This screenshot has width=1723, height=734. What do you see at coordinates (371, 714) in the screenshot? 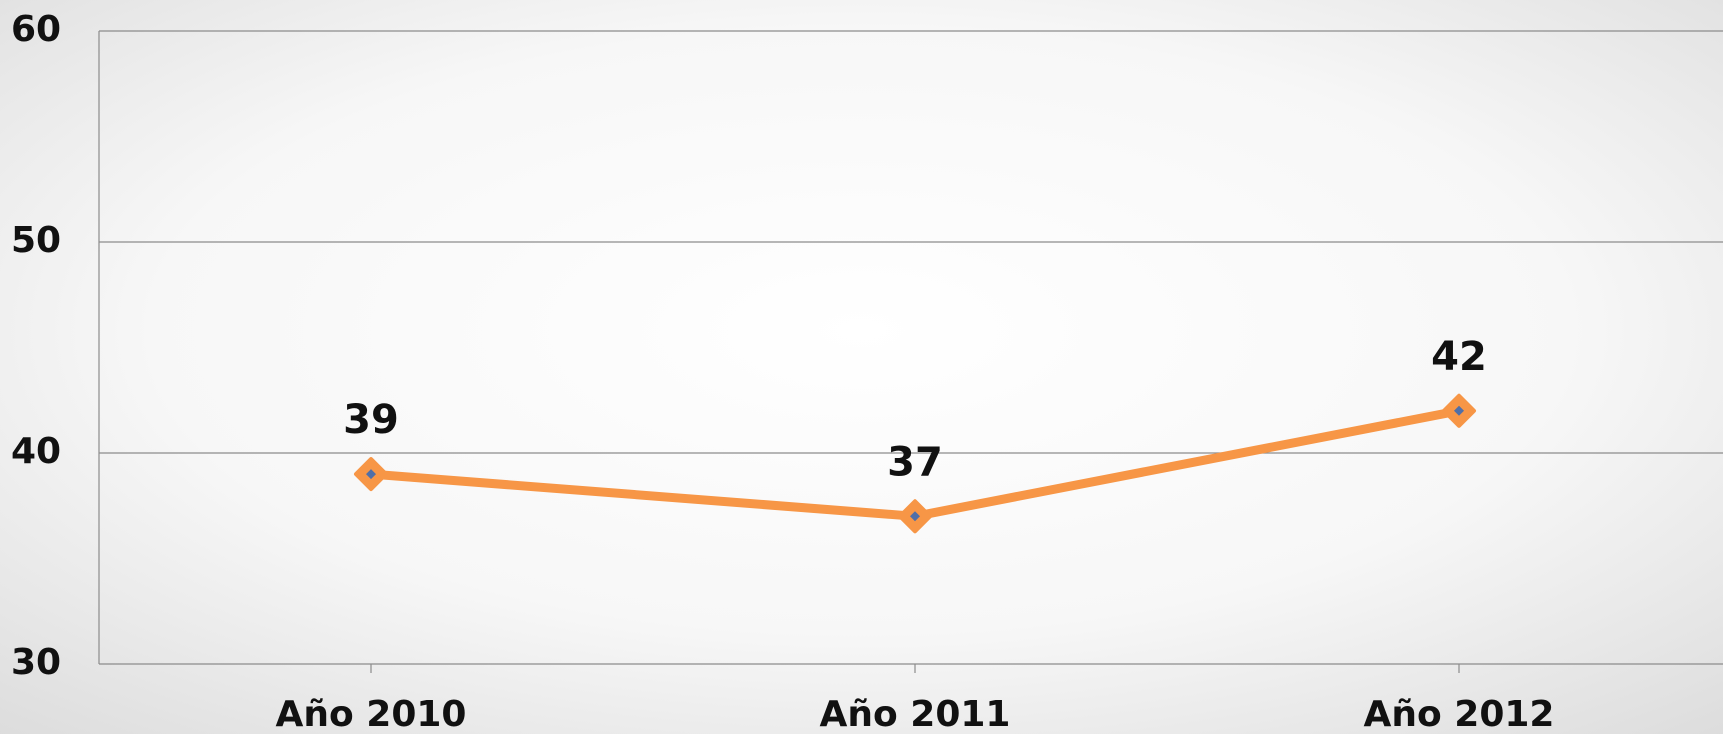
I see `x-tick-label: Año 2010` at bounding box center [371, 714].